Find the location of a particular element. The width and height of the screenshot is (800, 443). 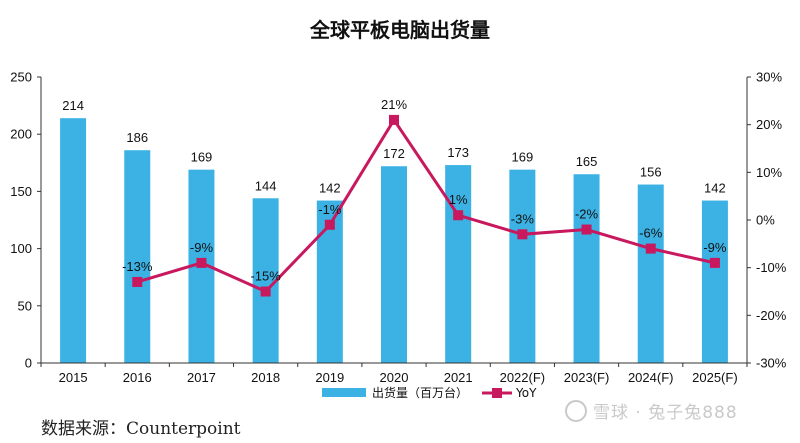

yoy-point-2018 is located at coordinates (265, 291).